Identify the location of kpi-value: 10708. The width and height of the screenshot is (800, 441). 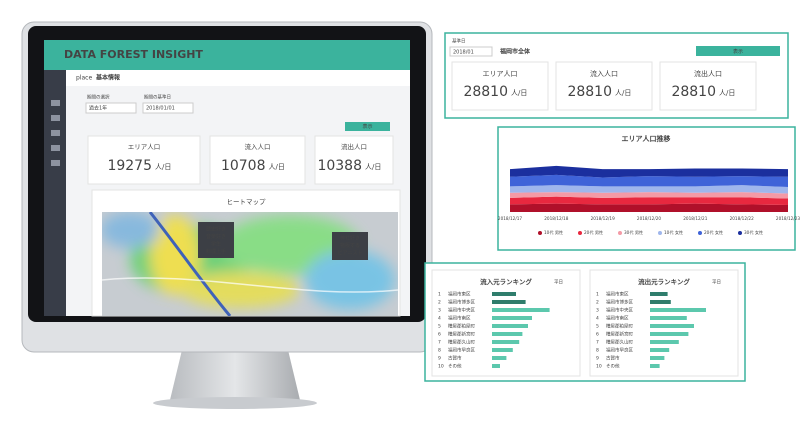
(243, 166).